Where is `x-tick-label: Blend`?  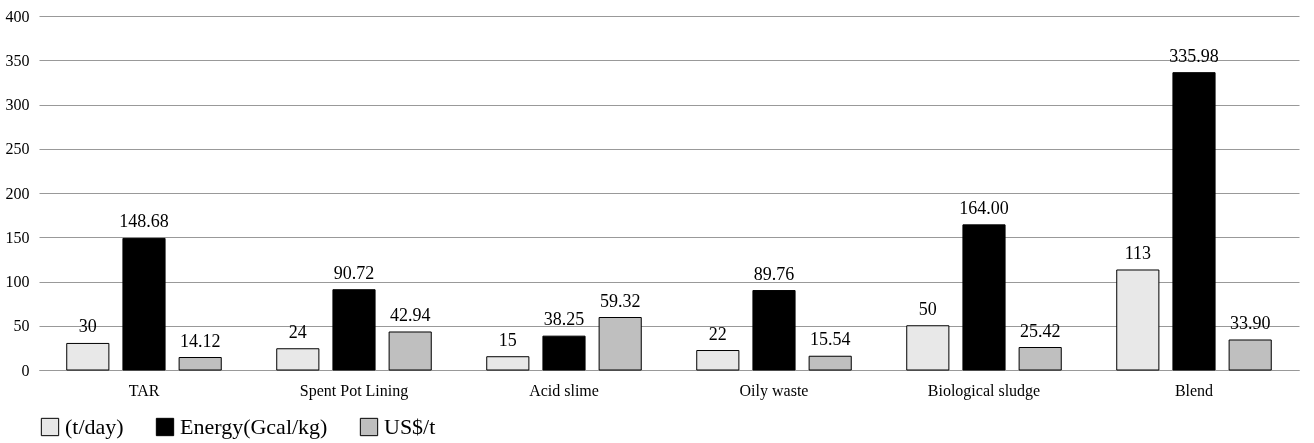 x-tick-label: Blend is located at coordinates (1194, 390).